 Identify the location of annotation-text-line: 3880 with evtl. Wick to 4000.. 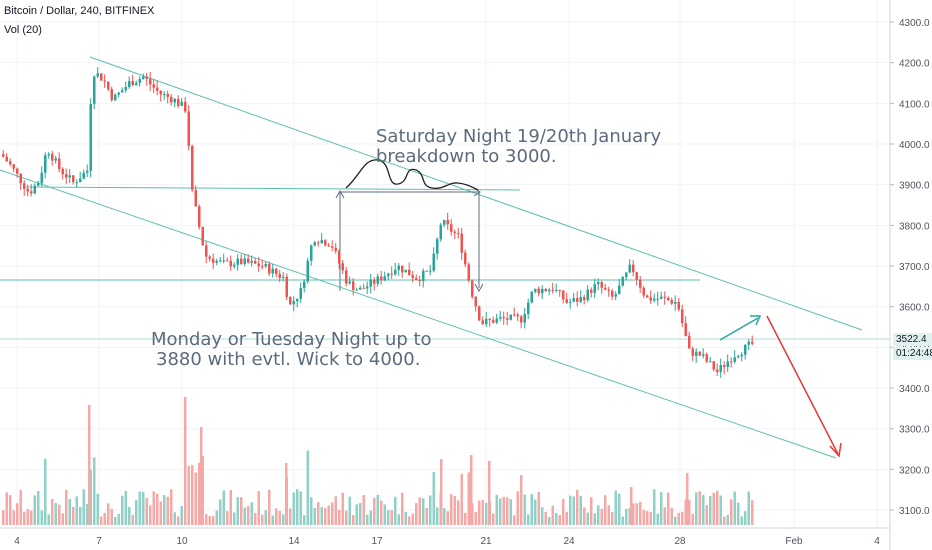
(288, 359).